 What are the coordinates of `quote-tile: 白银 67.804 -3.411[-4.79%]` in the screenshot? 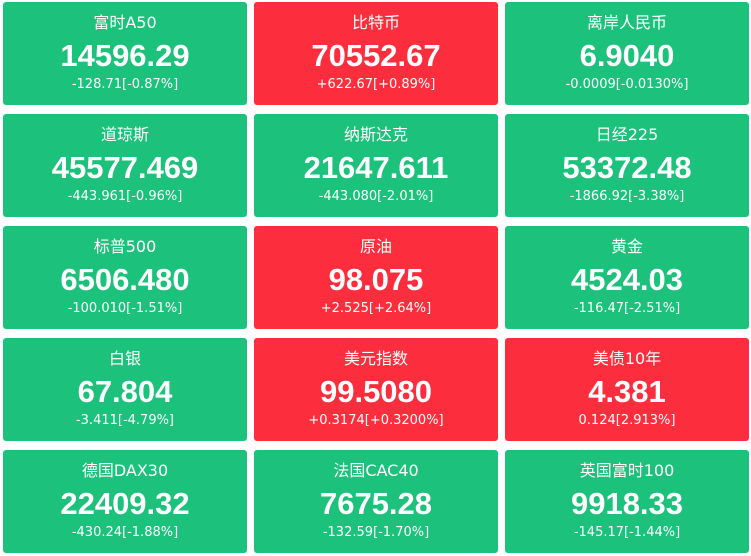 It's located at (125, 389).